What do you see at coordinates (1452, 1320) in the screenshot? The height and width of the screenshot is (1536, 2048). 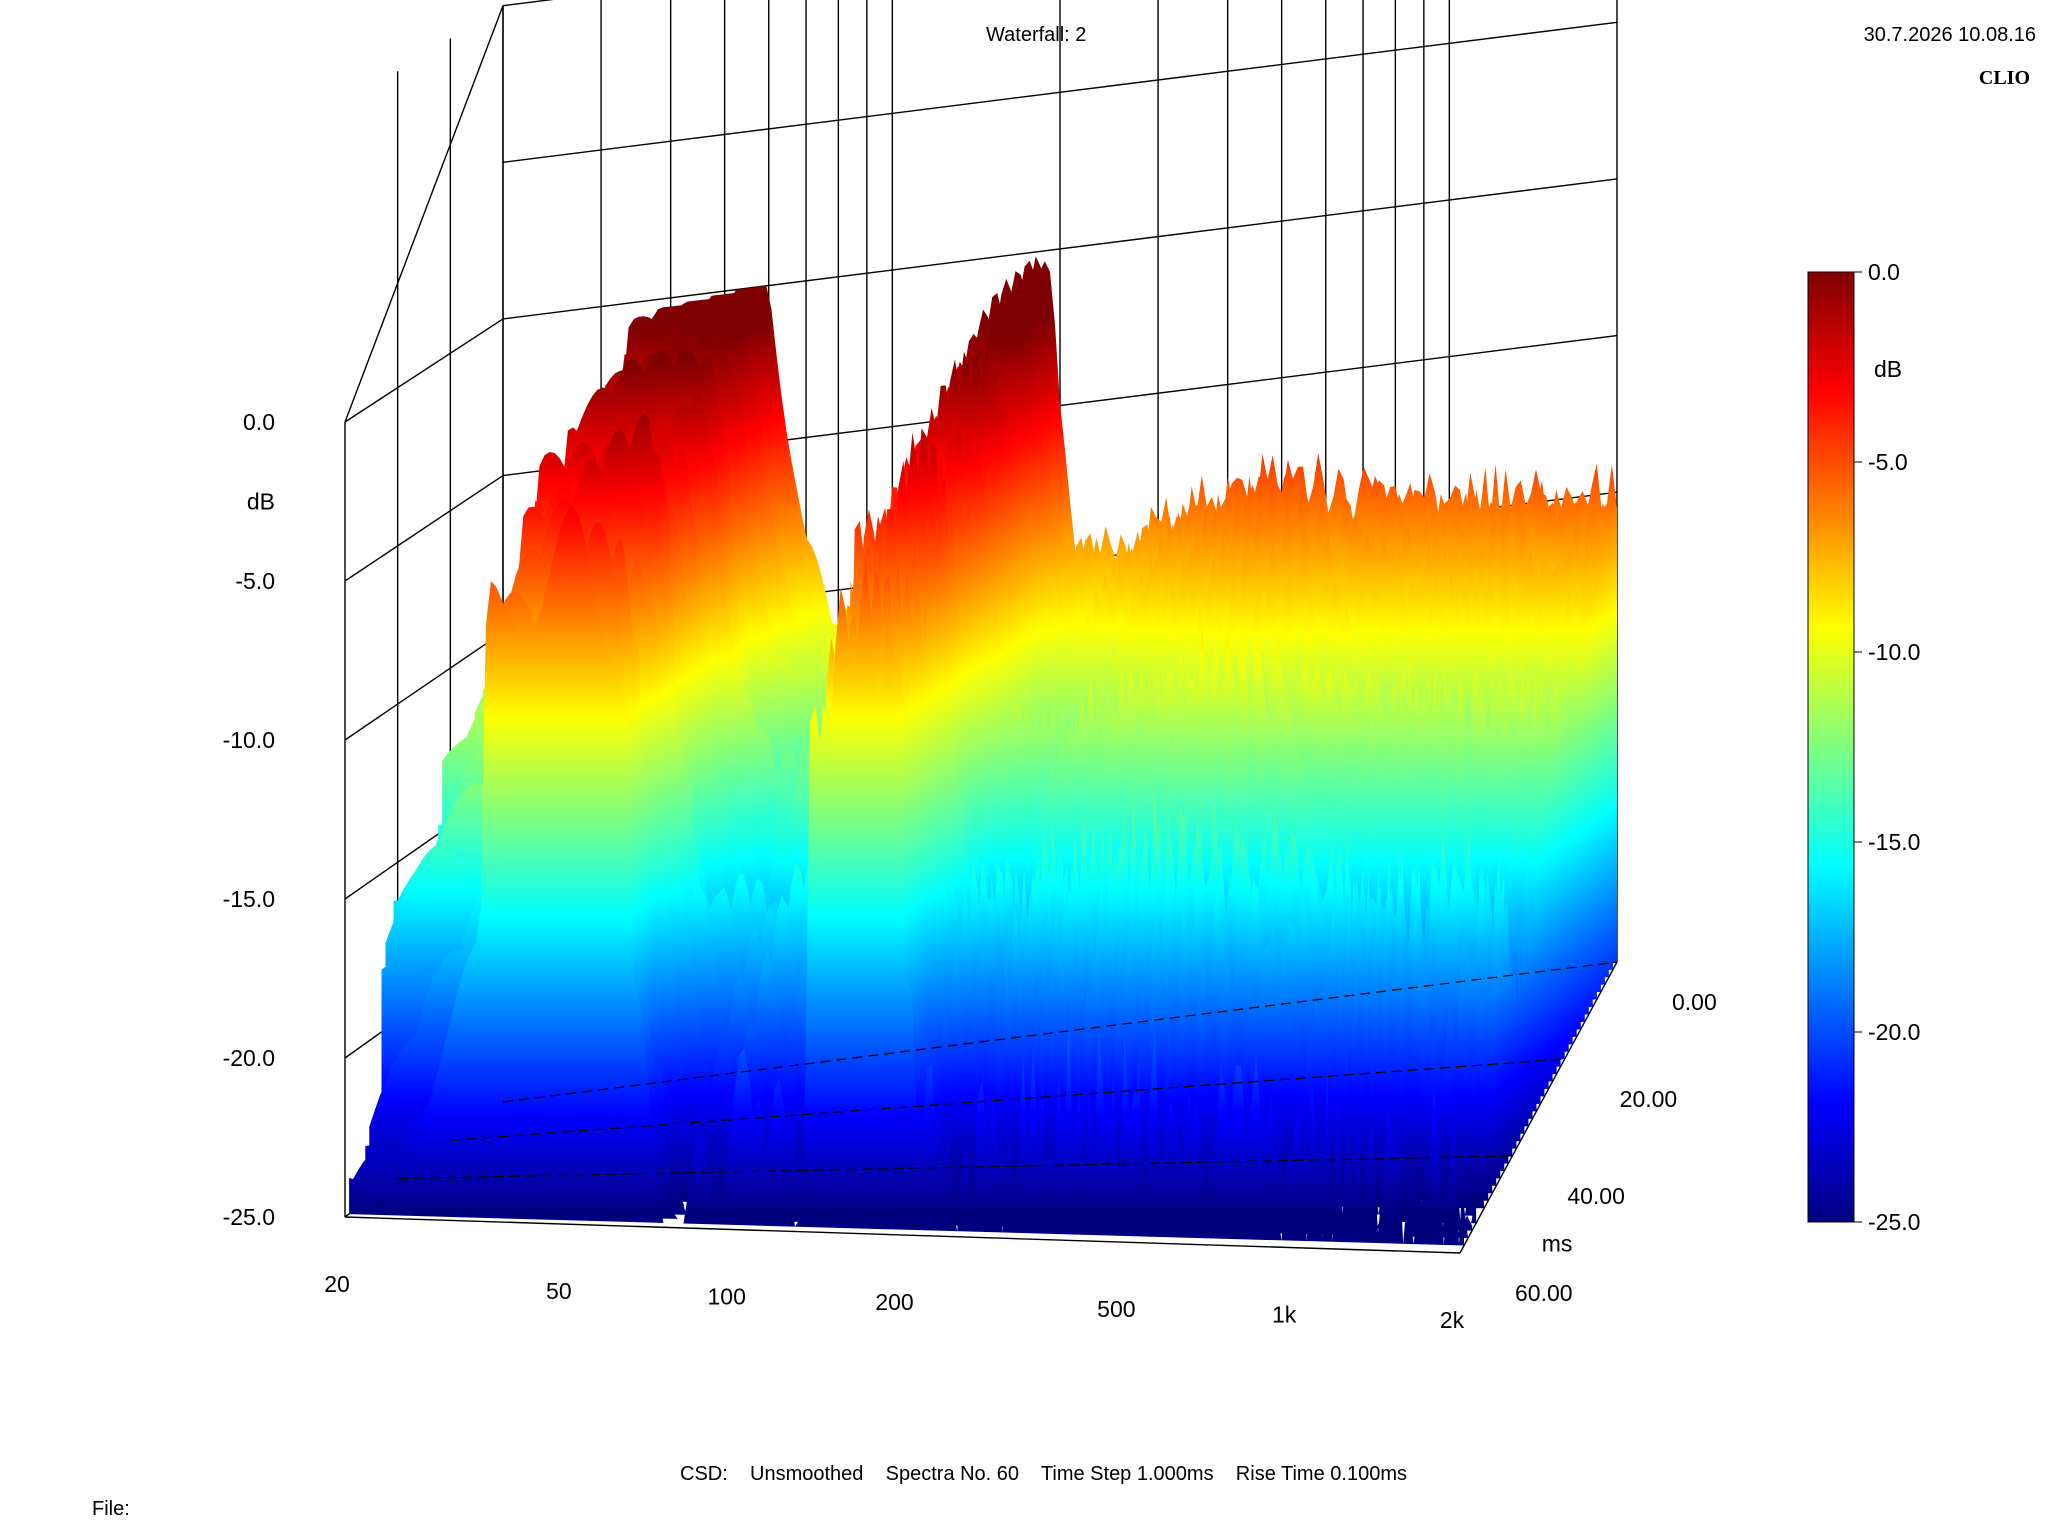 I see `x-tick-label: 2k` at bounding box center [1452, 1320].